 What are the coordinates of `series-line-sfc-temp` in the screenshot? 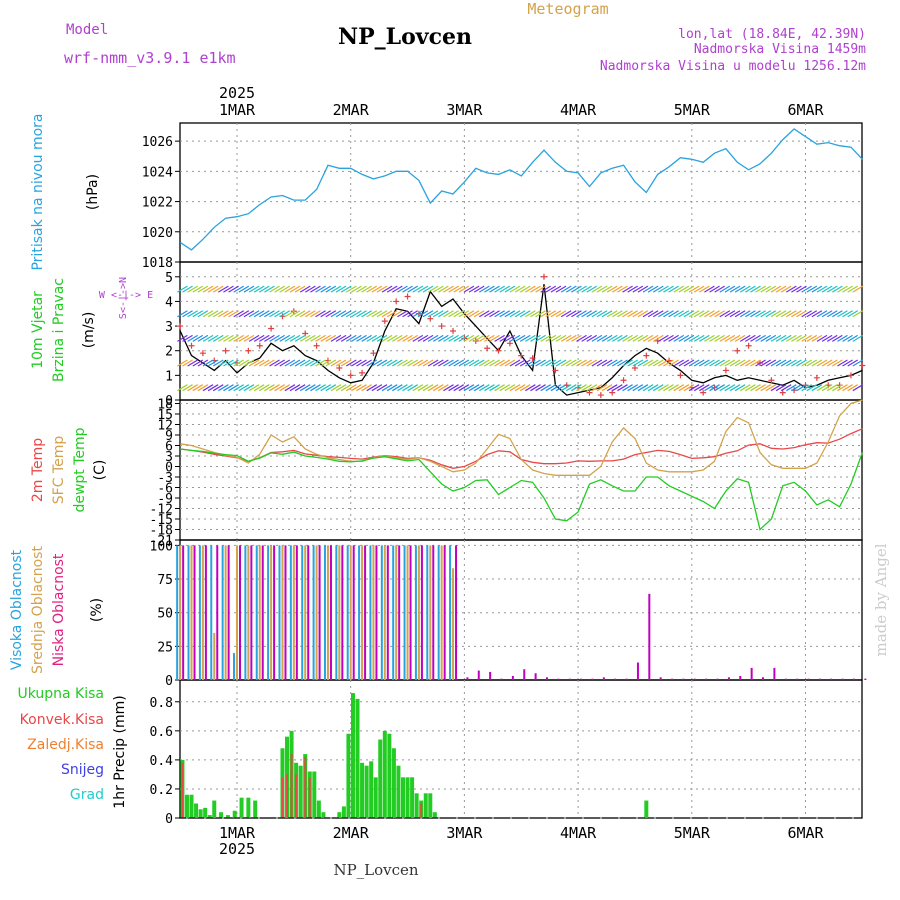 It's located at (521, 437).